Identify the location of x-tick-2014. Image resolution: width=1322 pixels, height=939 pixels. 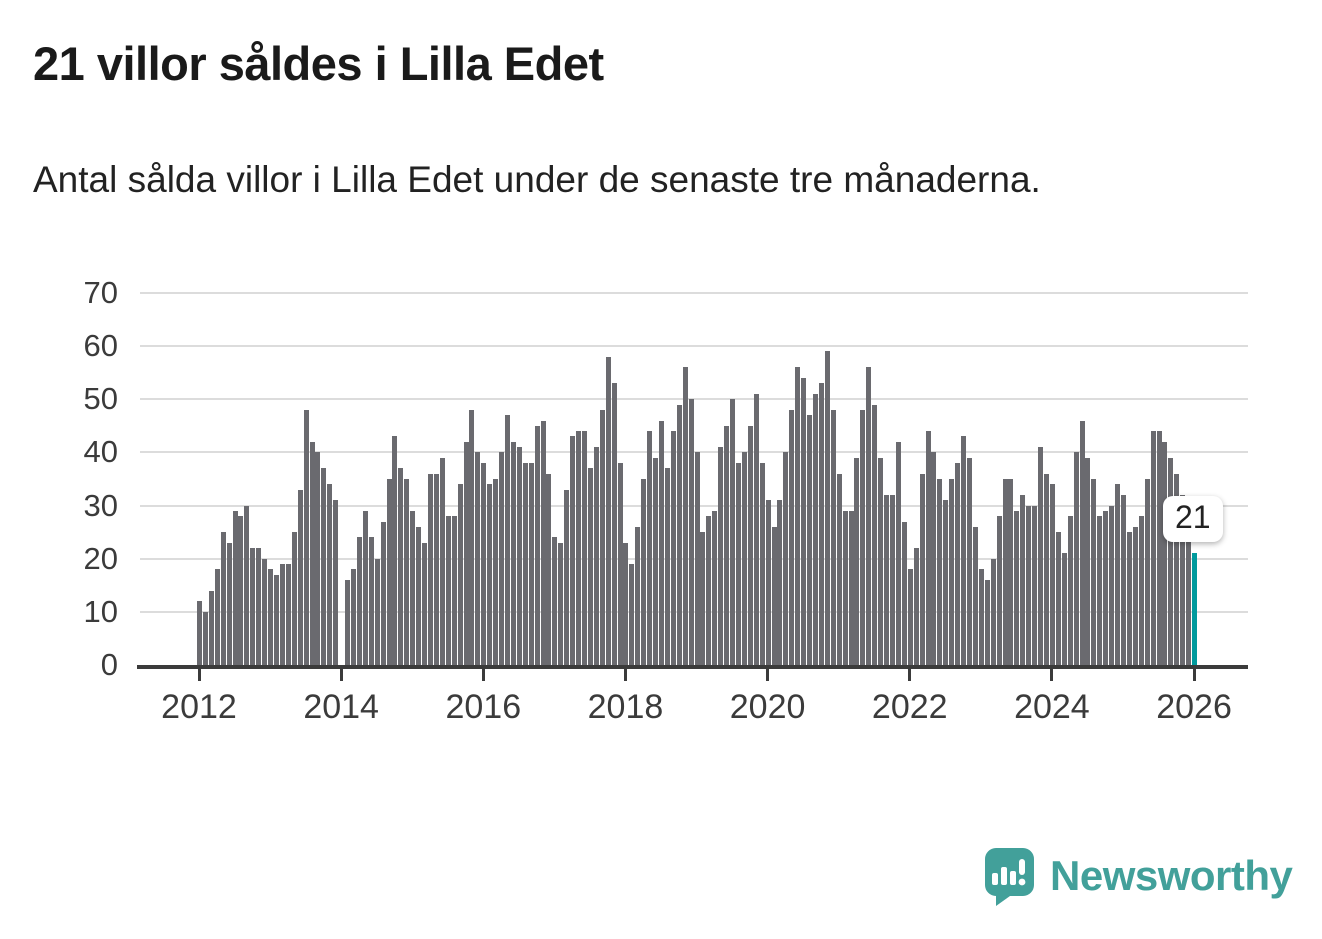
(341, 674).